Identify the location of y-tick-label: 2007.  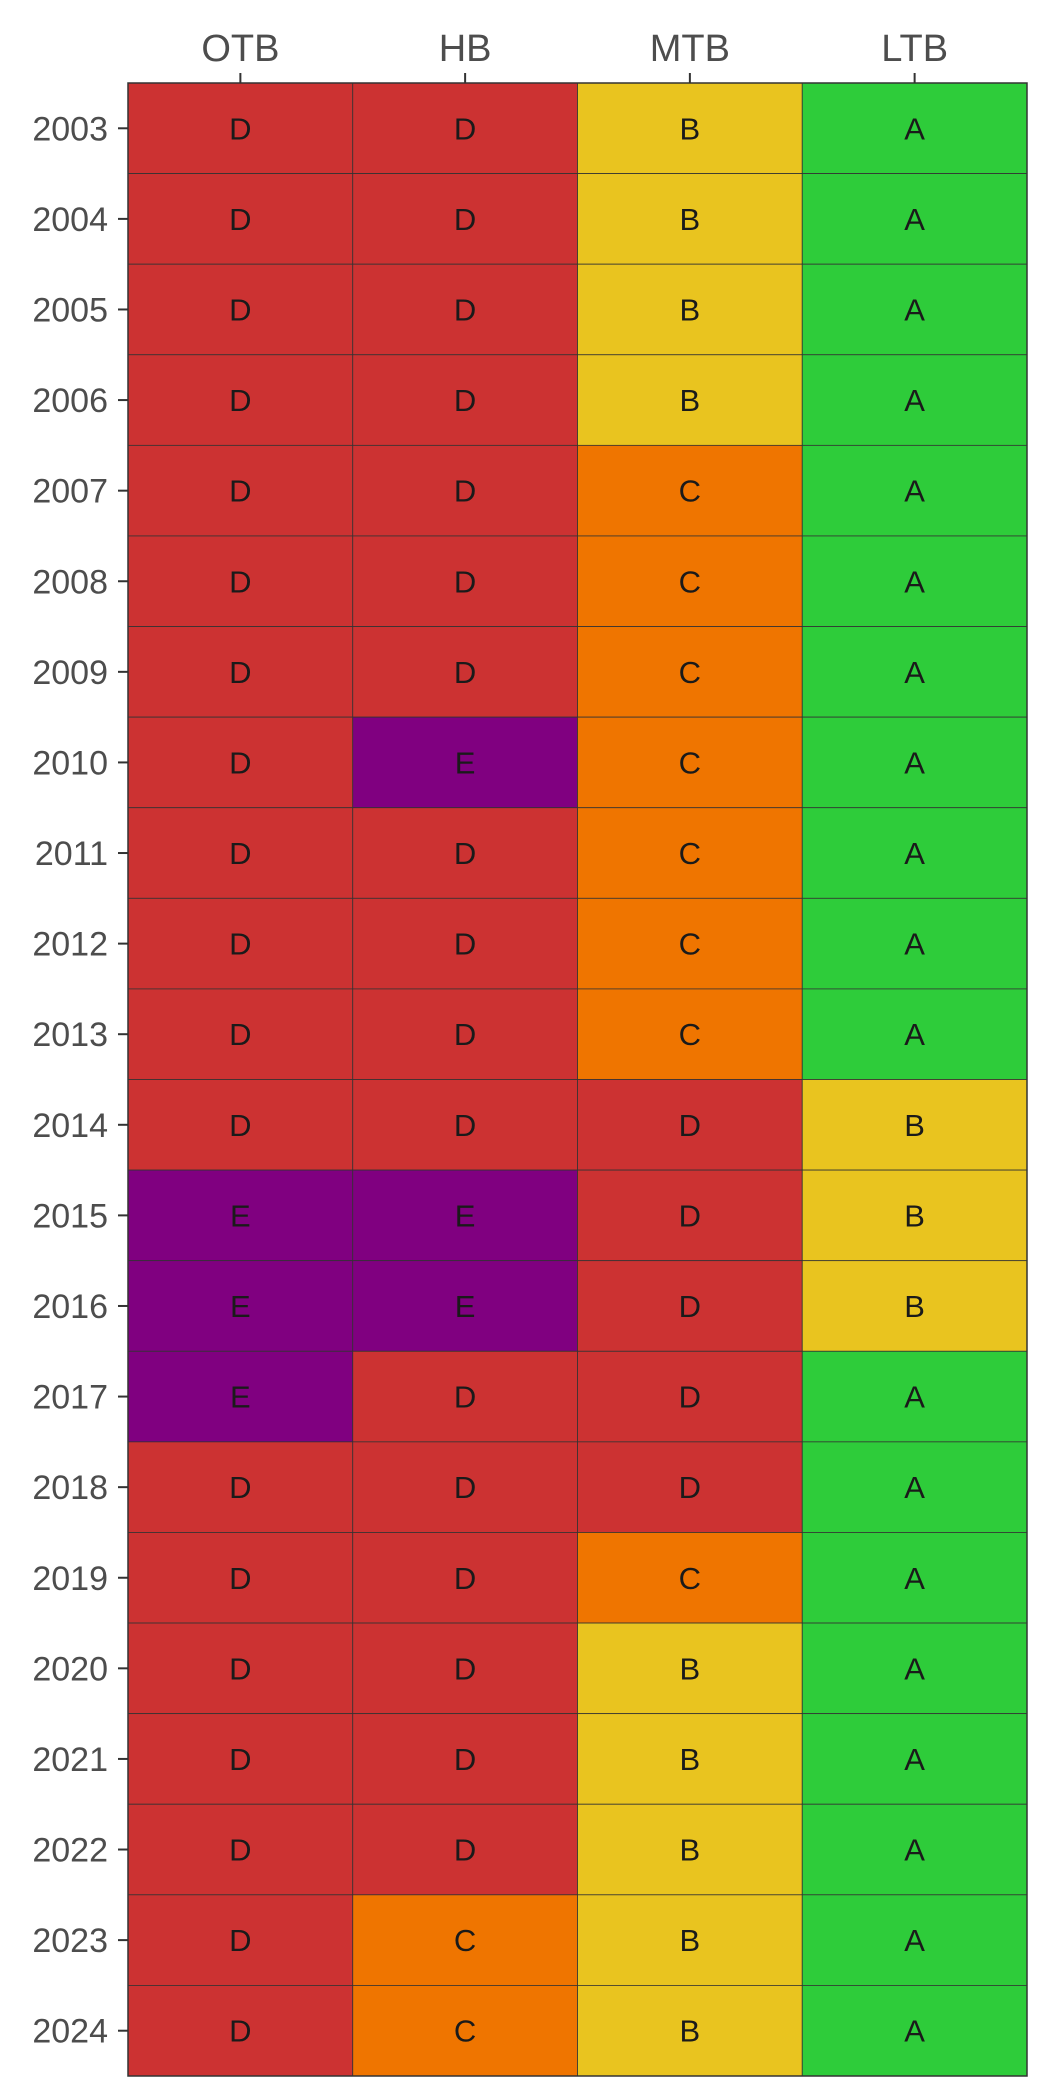
(70, 492).